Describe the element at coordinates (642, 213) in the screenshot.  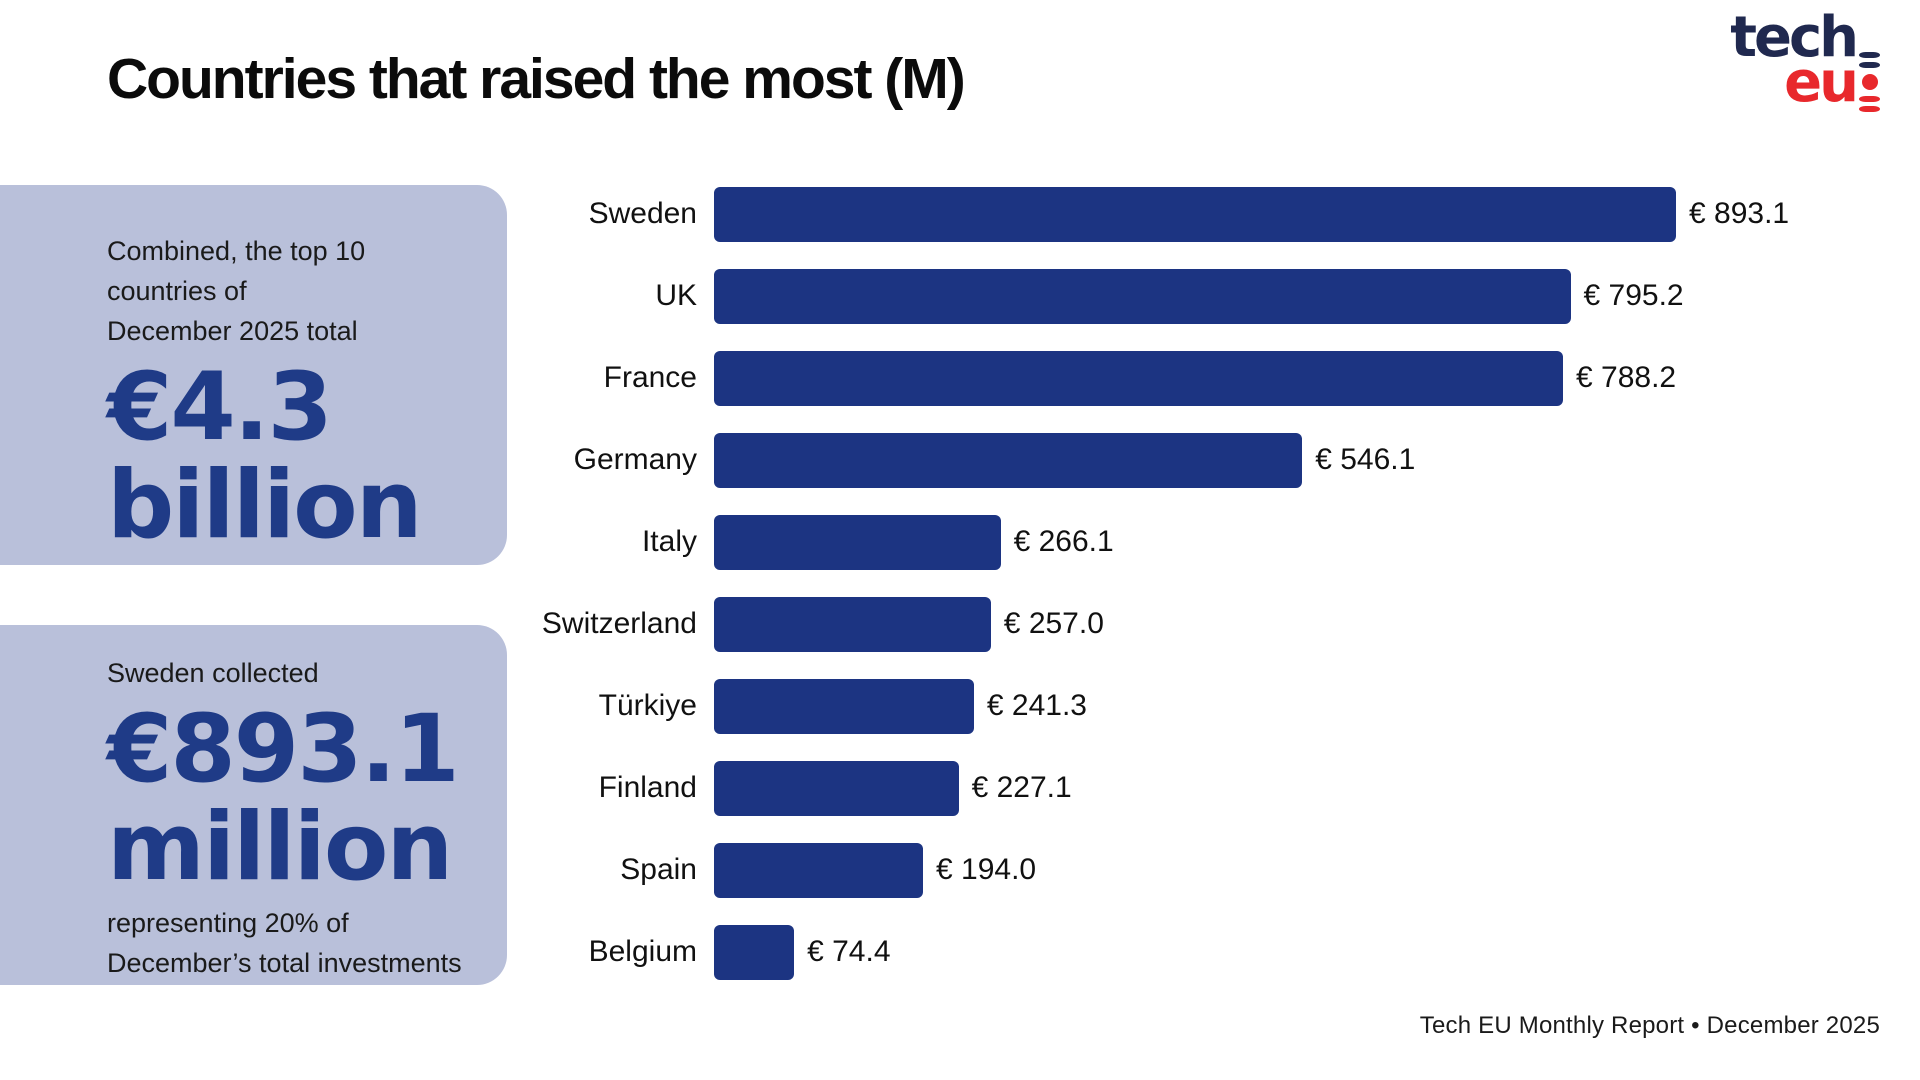
I see `country-label: Sweden` at that location.